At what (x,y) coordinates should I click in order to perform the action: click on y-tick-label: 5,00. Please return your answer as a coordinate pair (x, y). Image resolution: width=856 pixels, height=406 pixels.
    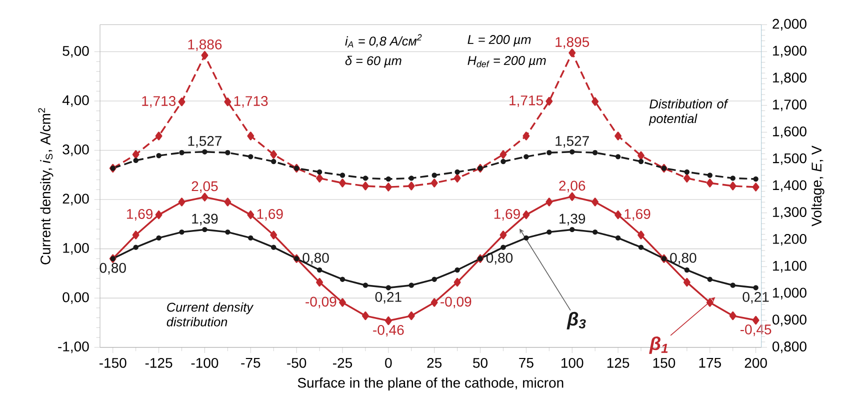
    Looking at the image, I should click on (75, 52).